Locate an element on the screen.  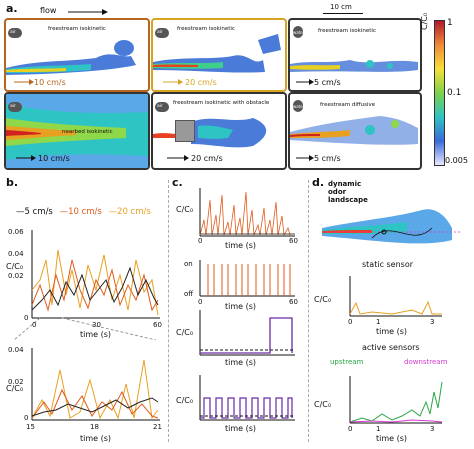
tile-caption: freestream diffusive is located at coordinates (348, 105).